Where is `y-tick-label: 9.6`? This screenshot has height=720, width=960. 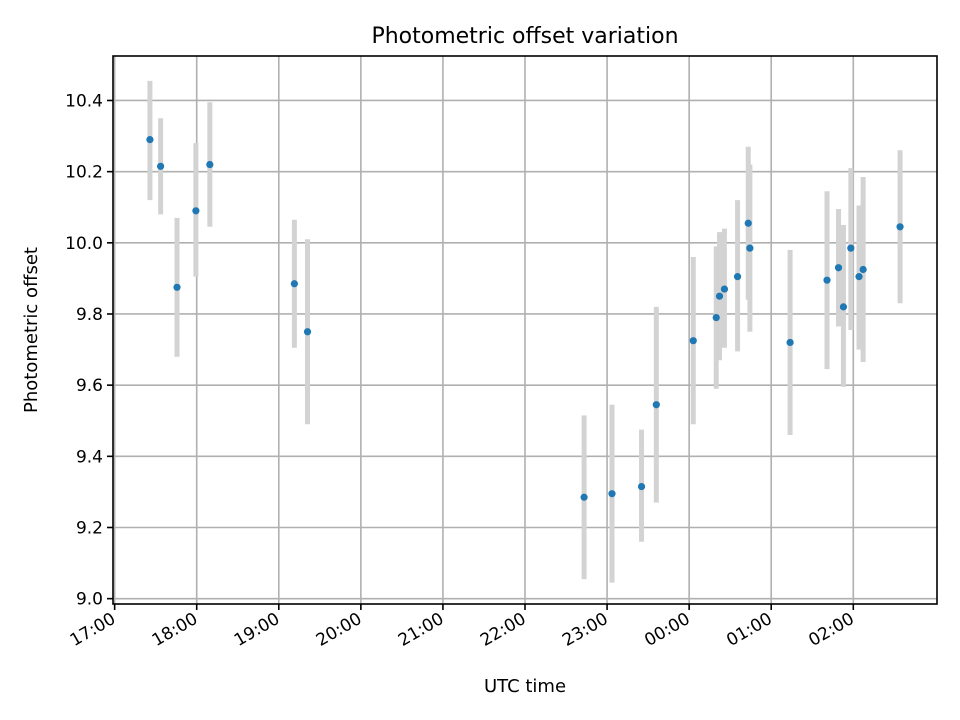 y-tick-label: 9.6 is located at coordinates (89, 386).